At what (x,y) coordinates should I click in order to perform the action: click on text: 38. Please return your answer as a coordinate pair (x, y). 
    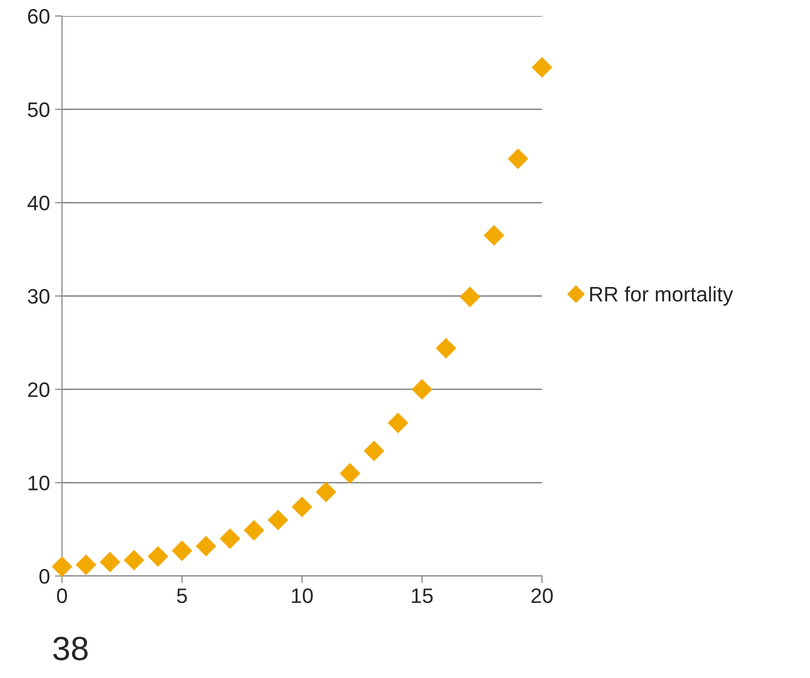
    Looking at the image, I should click on (70, 648).